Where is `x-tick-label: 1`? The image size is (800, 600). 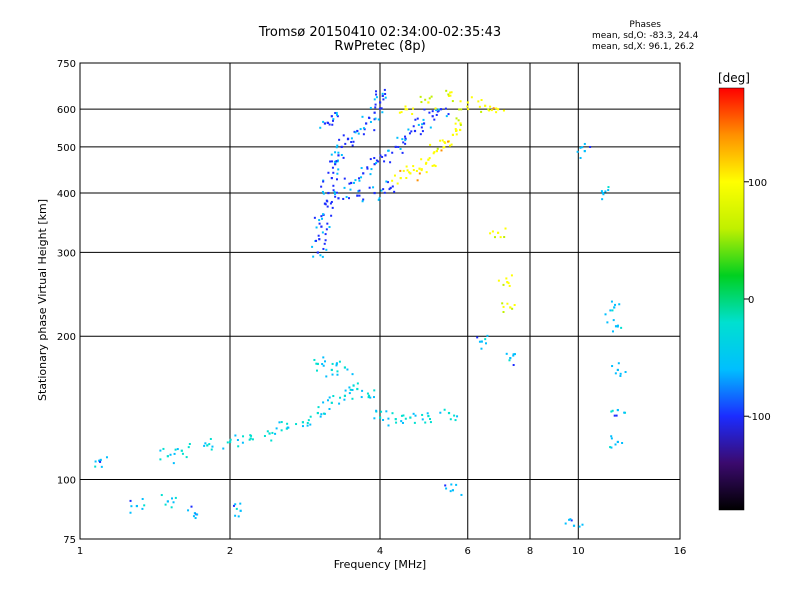
x-tick-label: 1 is located at coordinates (80, 551).